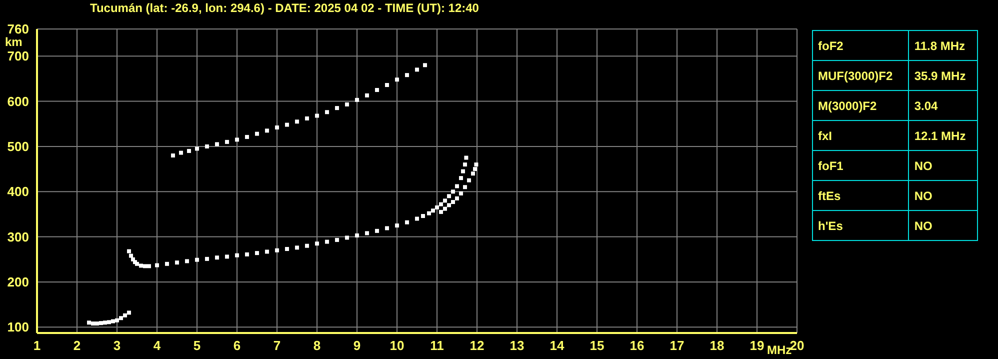  I want to click on parameter-table: foF2 11.8 MHz MUF(3000)F2 35.9 MHz M(3000)F2 3.04 fxI 12.1 MHz foF1 NO ftEs NO h'Es NO, so click(895, 135).